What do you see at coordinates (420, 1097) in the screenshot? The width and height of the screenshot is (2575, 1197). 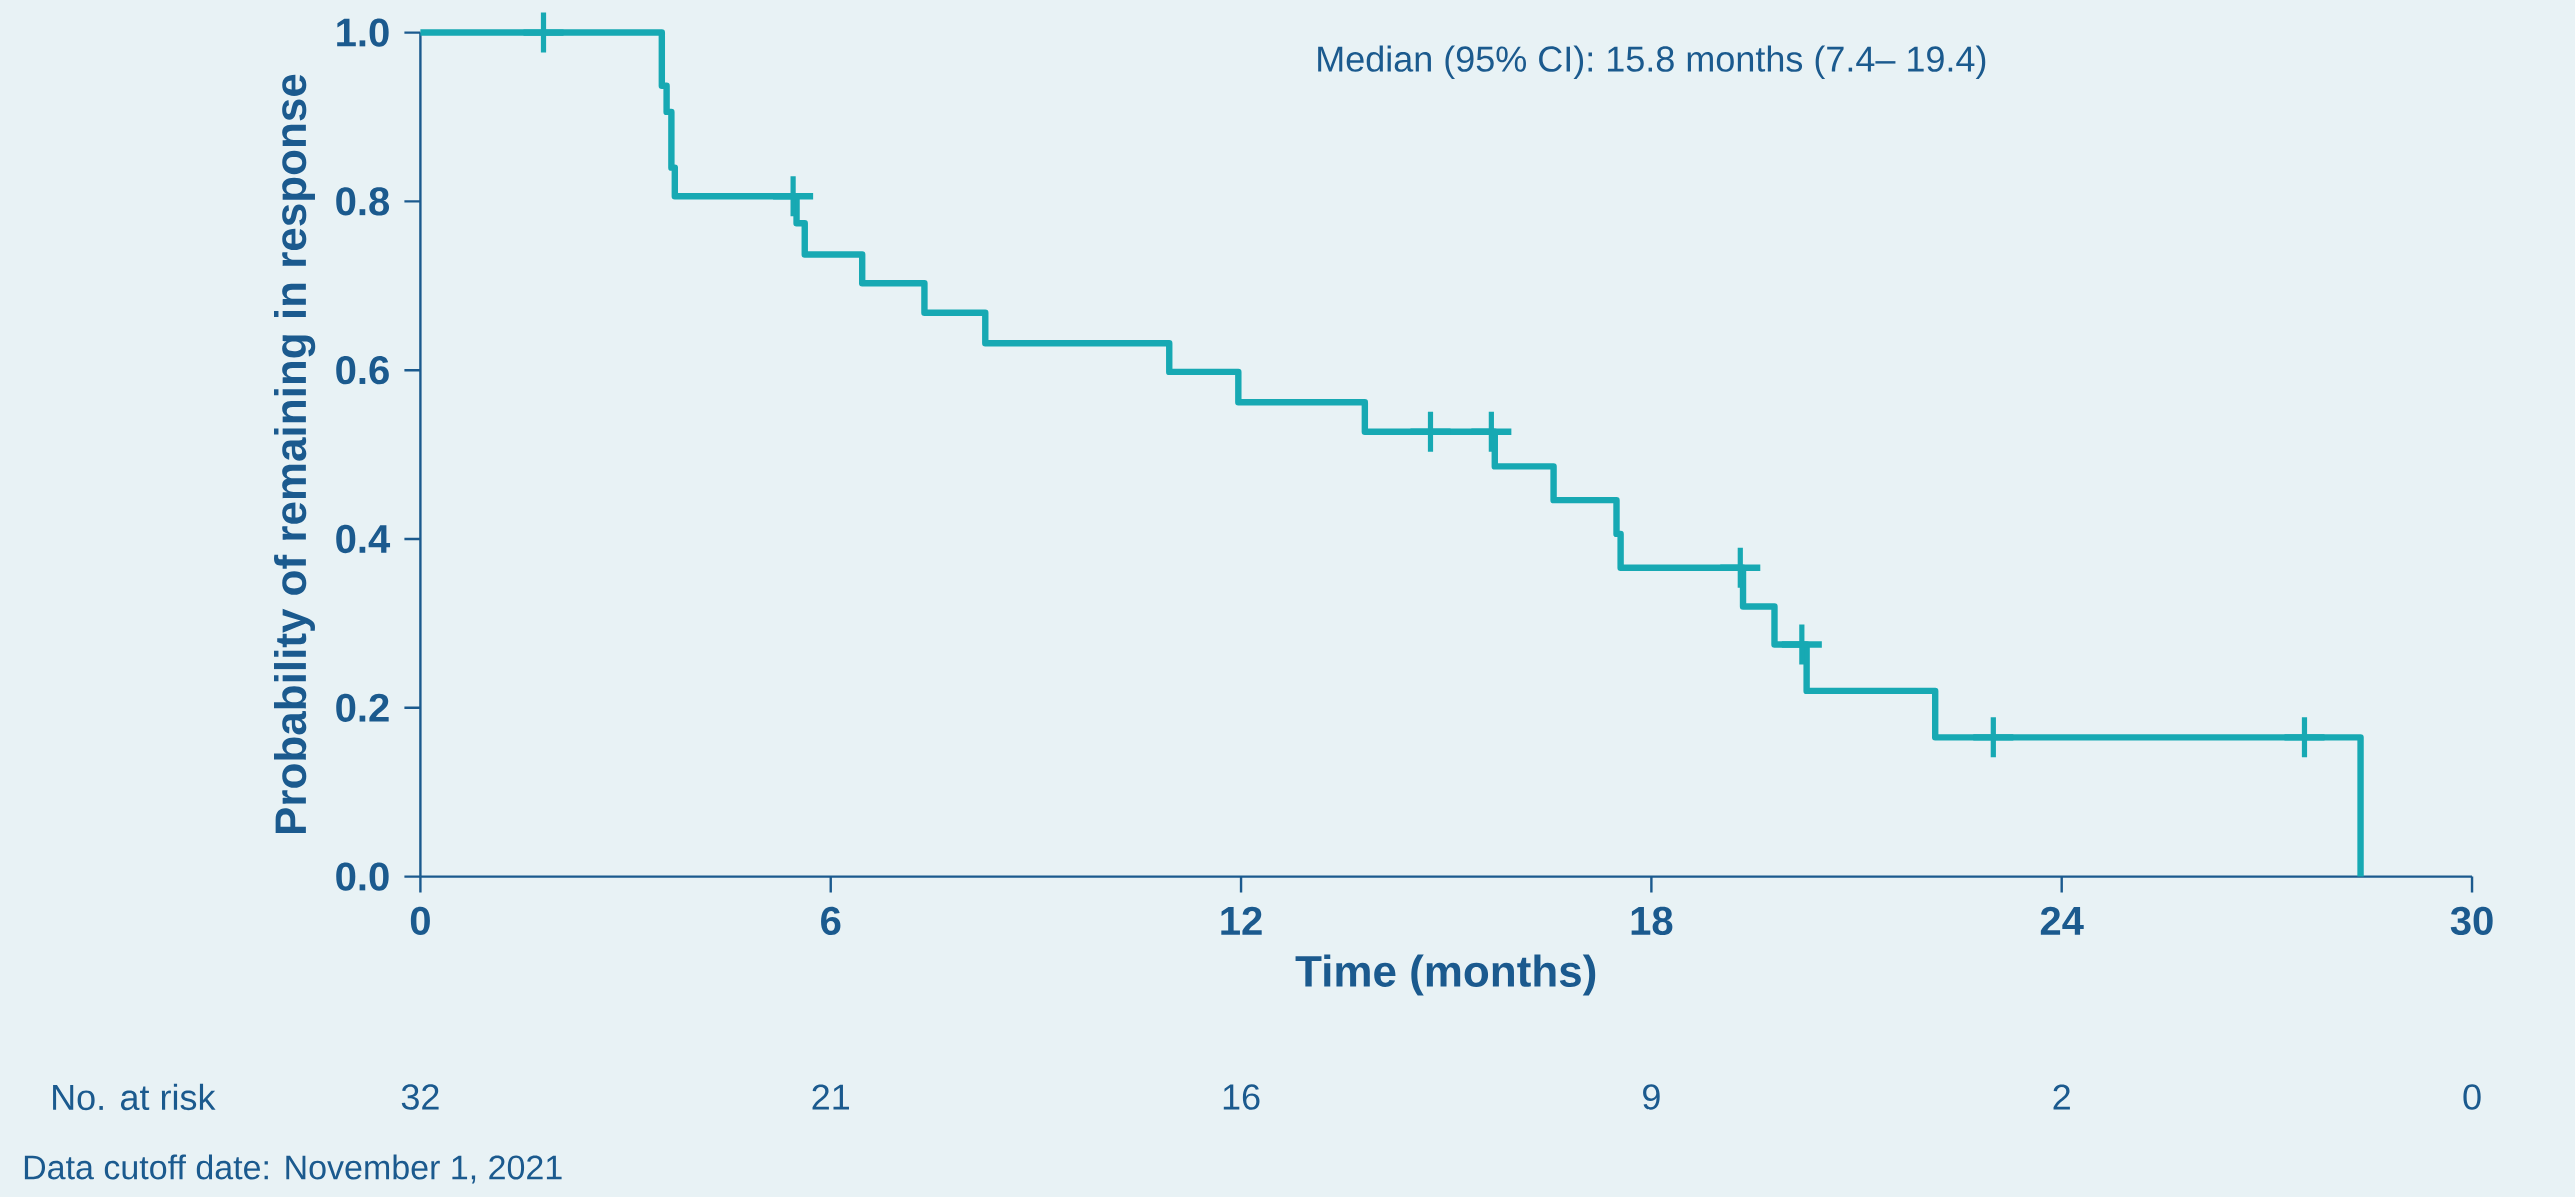 I see `text: 32` at bounding box center [420, 1097].